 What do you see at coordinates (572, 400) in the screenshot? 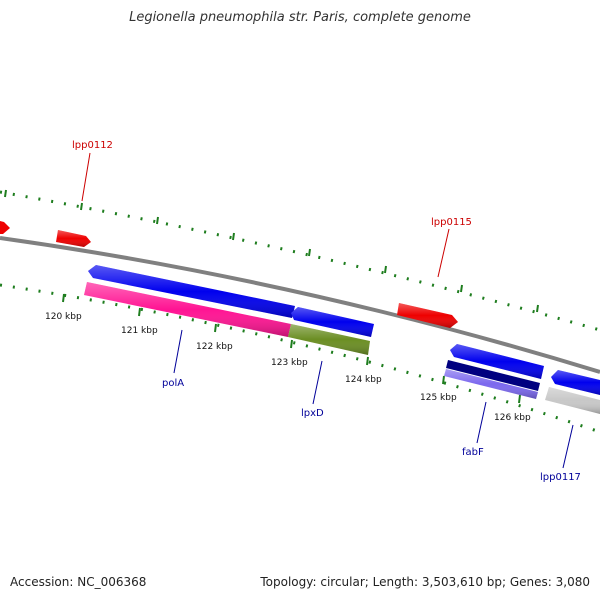
I see `gene-lpp0117-feature` at bounding box center [572, 400].